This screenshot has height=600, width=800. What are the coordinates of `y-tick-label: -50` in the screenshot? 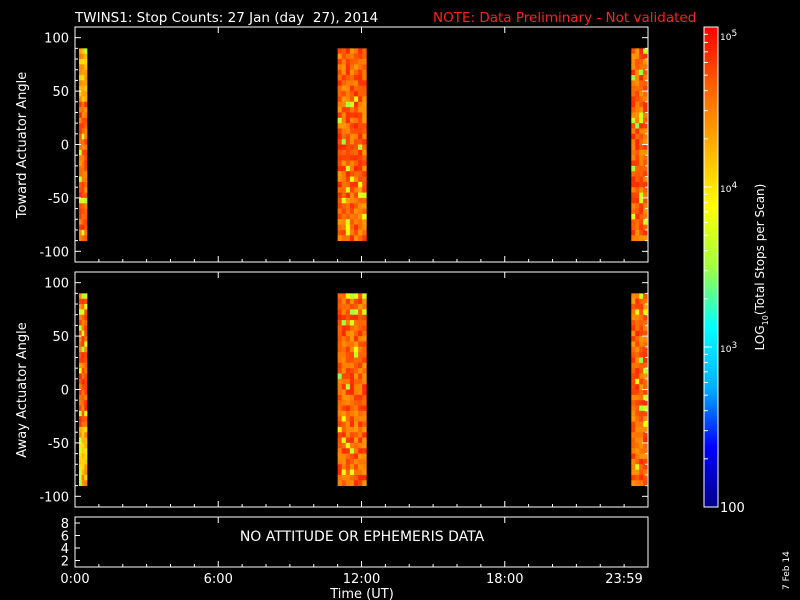 It's located at (58, 199).